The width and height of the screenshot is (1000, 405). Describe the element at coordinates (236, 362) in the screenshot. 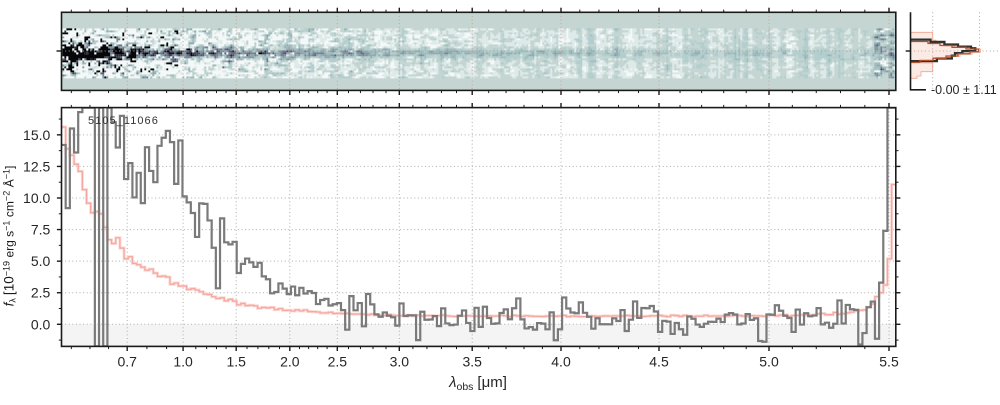

I see `svg-text: 1.5` at that location.